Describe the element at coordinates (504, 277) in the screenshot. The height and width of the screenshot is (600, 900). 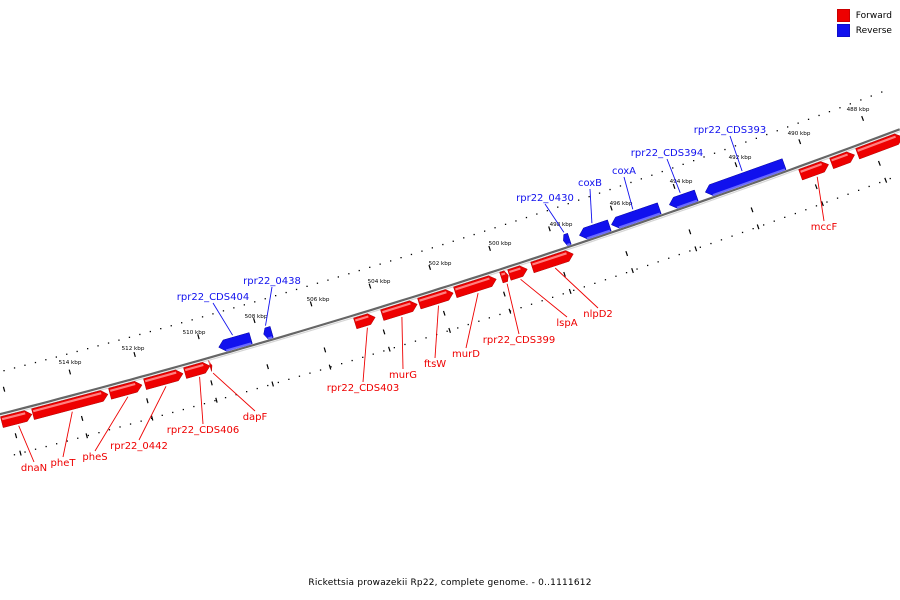
I see `gene-arrow-rpr22_CDS399` at that location.